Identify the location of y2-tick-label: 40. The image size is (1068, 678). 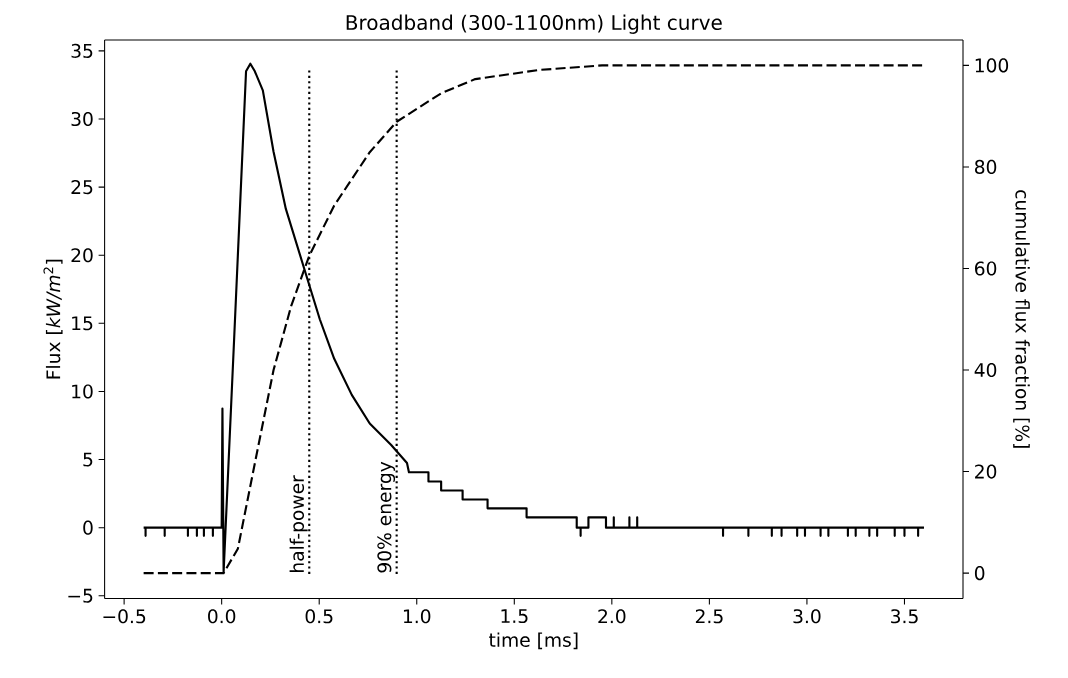
(985, 370).